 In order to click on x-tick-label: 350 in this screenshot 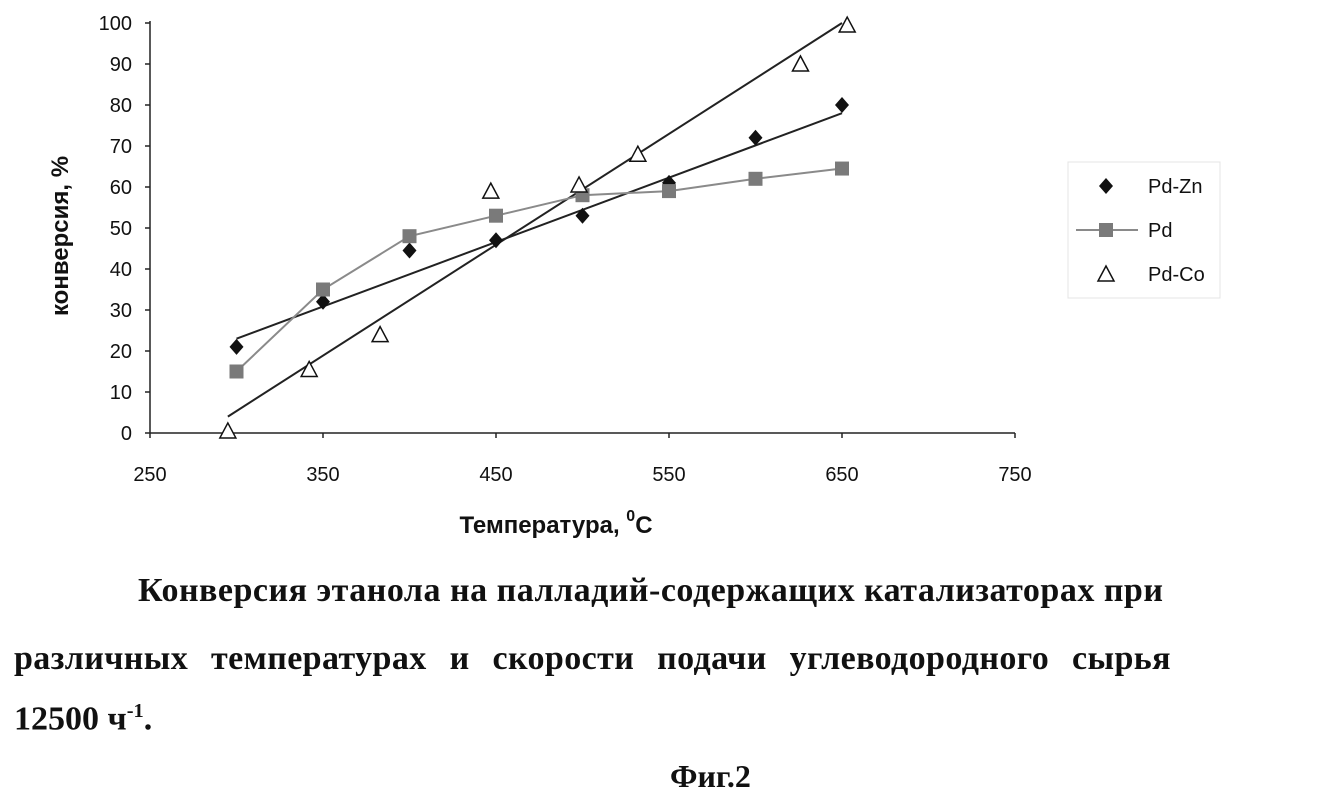, I will do `click(322, 475)`.